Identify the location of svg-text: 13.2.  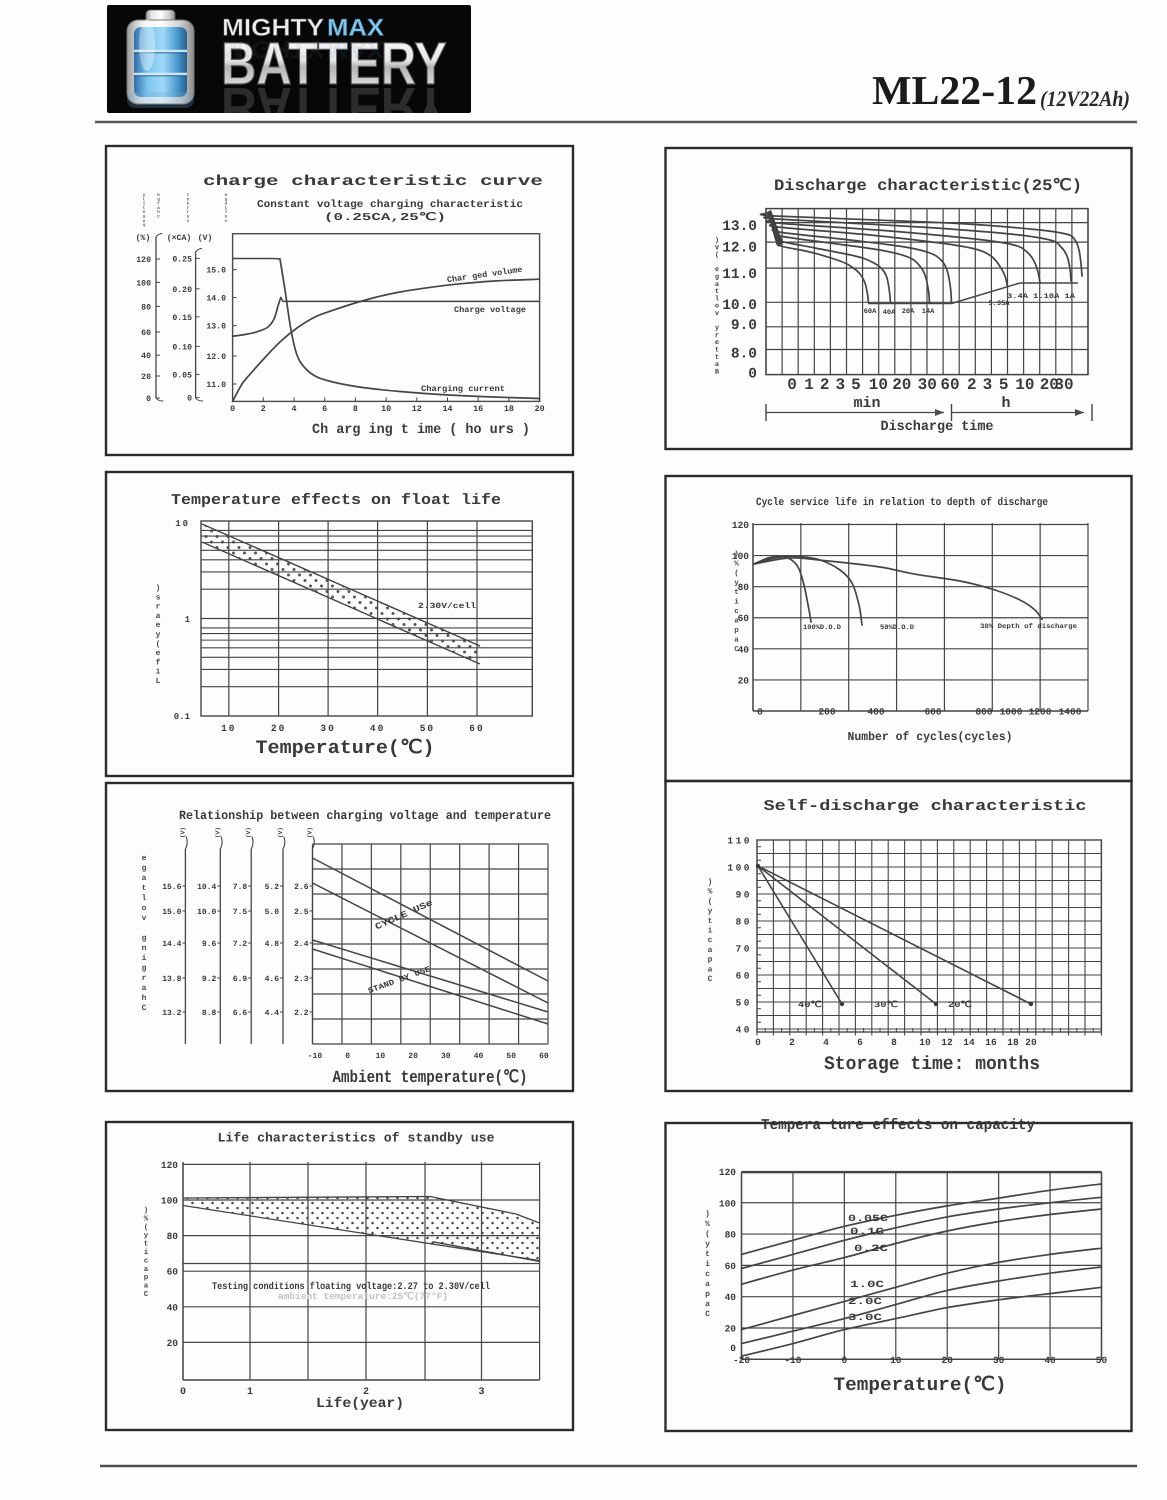
(171, 1013).